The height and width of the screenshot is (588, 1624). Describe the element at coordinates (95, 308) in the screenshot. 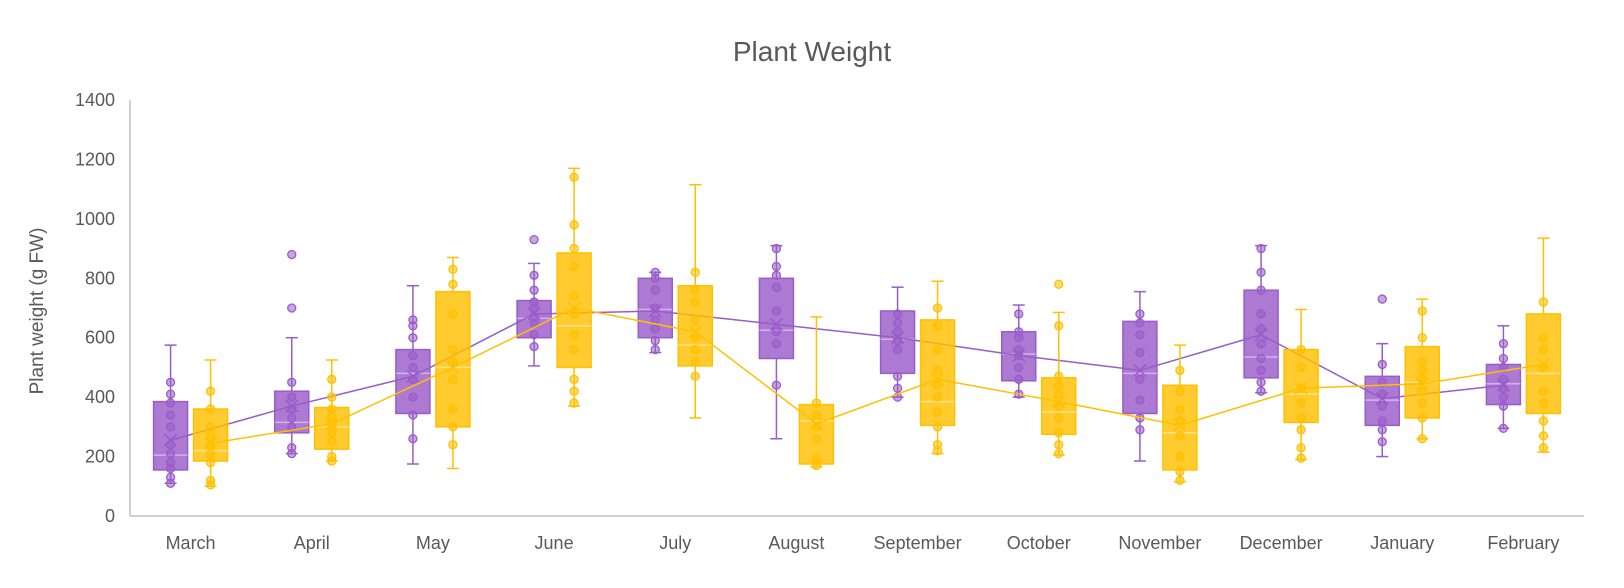

I see `y-tick-labels: 0 200 400 600 800 1000 1200 1400` at that location.